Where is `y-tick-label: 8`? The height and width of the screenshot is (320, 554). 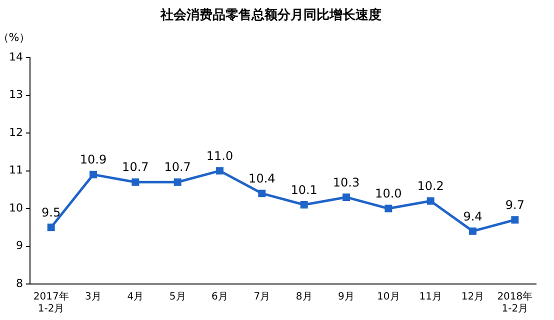
y-tick-label: 8 is located at coordinates (19, 283).